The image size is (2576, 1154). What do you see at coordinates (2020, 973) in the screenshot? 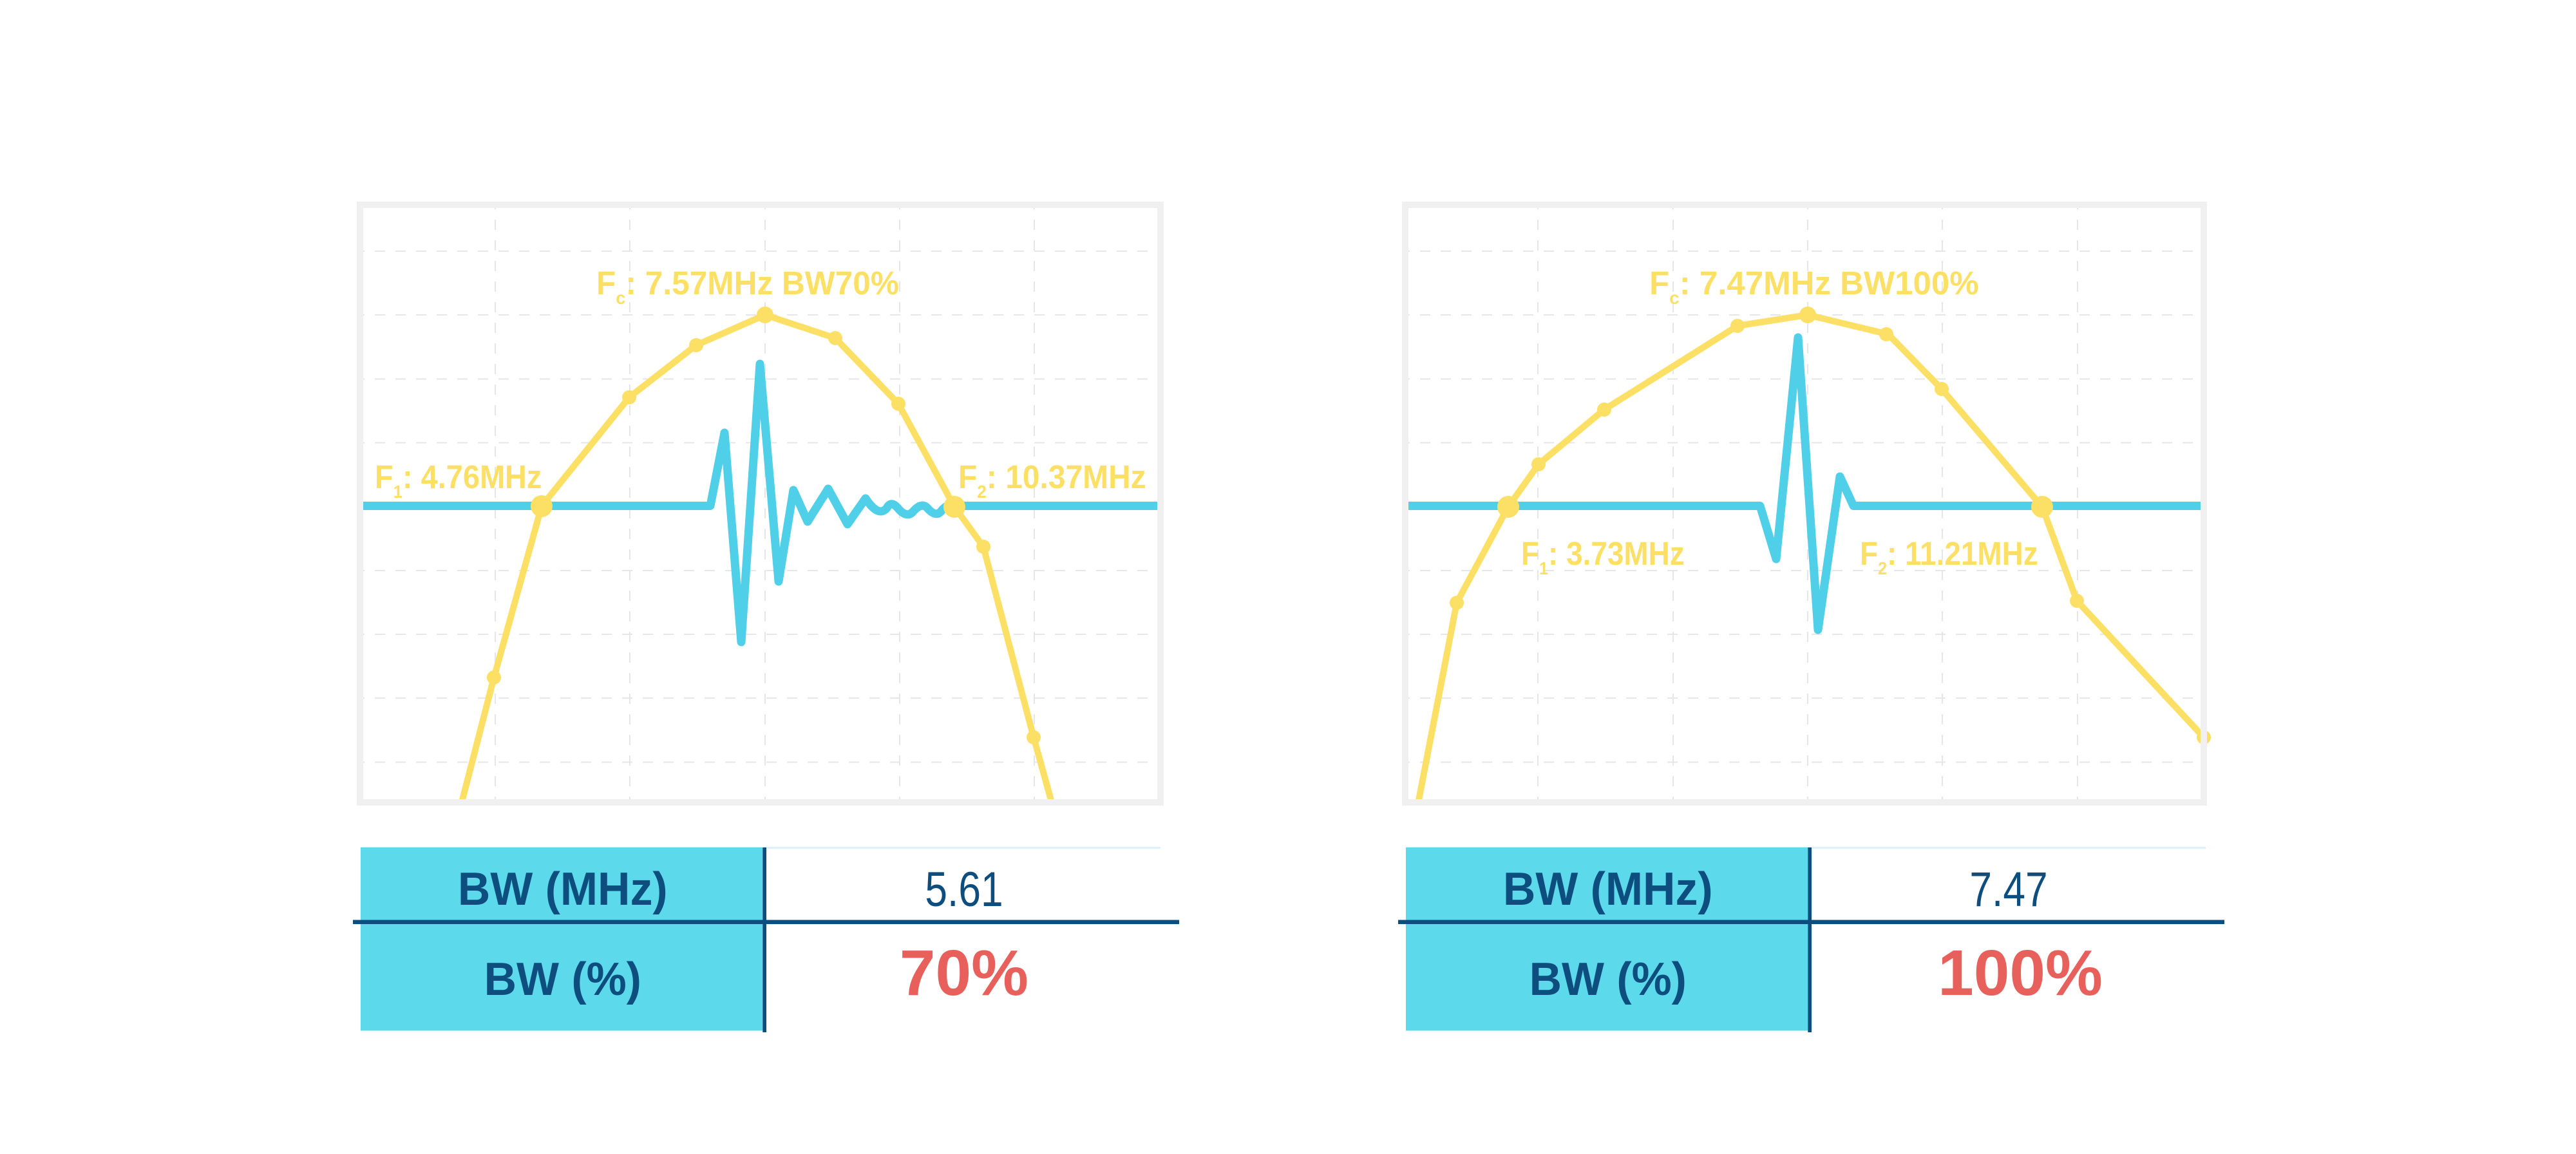
I see `svg-text: 100%` at bounding box center [2020, 973].